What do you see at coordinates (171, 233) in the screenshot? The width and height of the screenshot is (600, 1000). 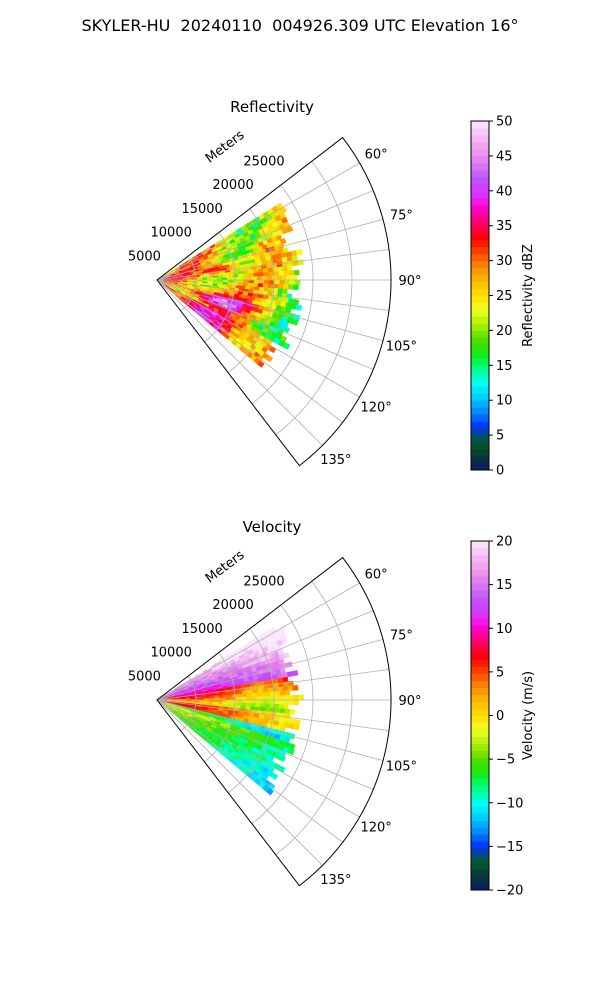 I see `radial-tick-label: 10000` at bounding box center [171, 233].